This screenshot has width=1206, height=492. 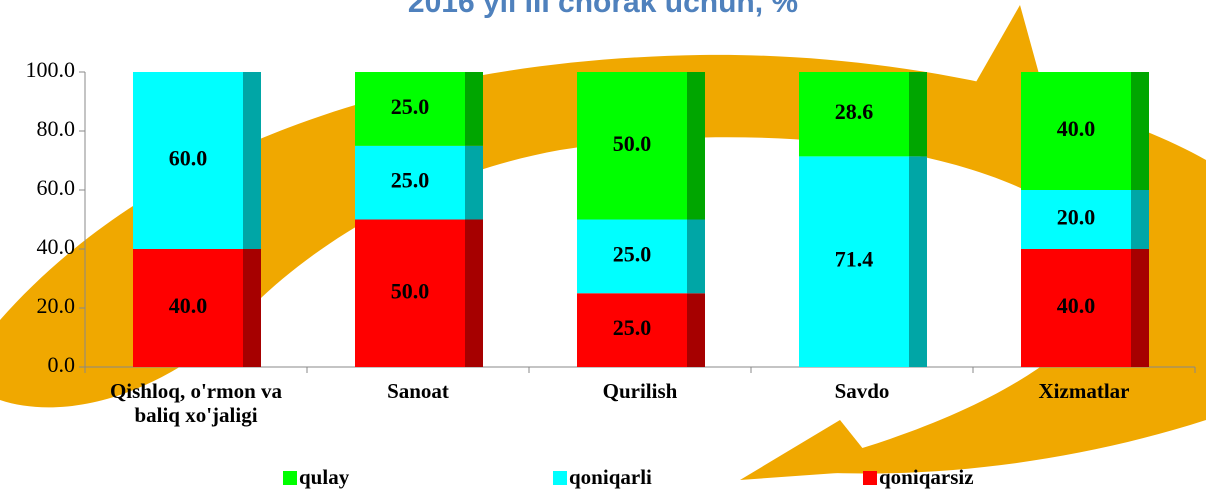 What do you see at coordinates (418, 391) in the screenshot?
I see `x-tick-label: Sanoat` at bounding box center [418, 391].